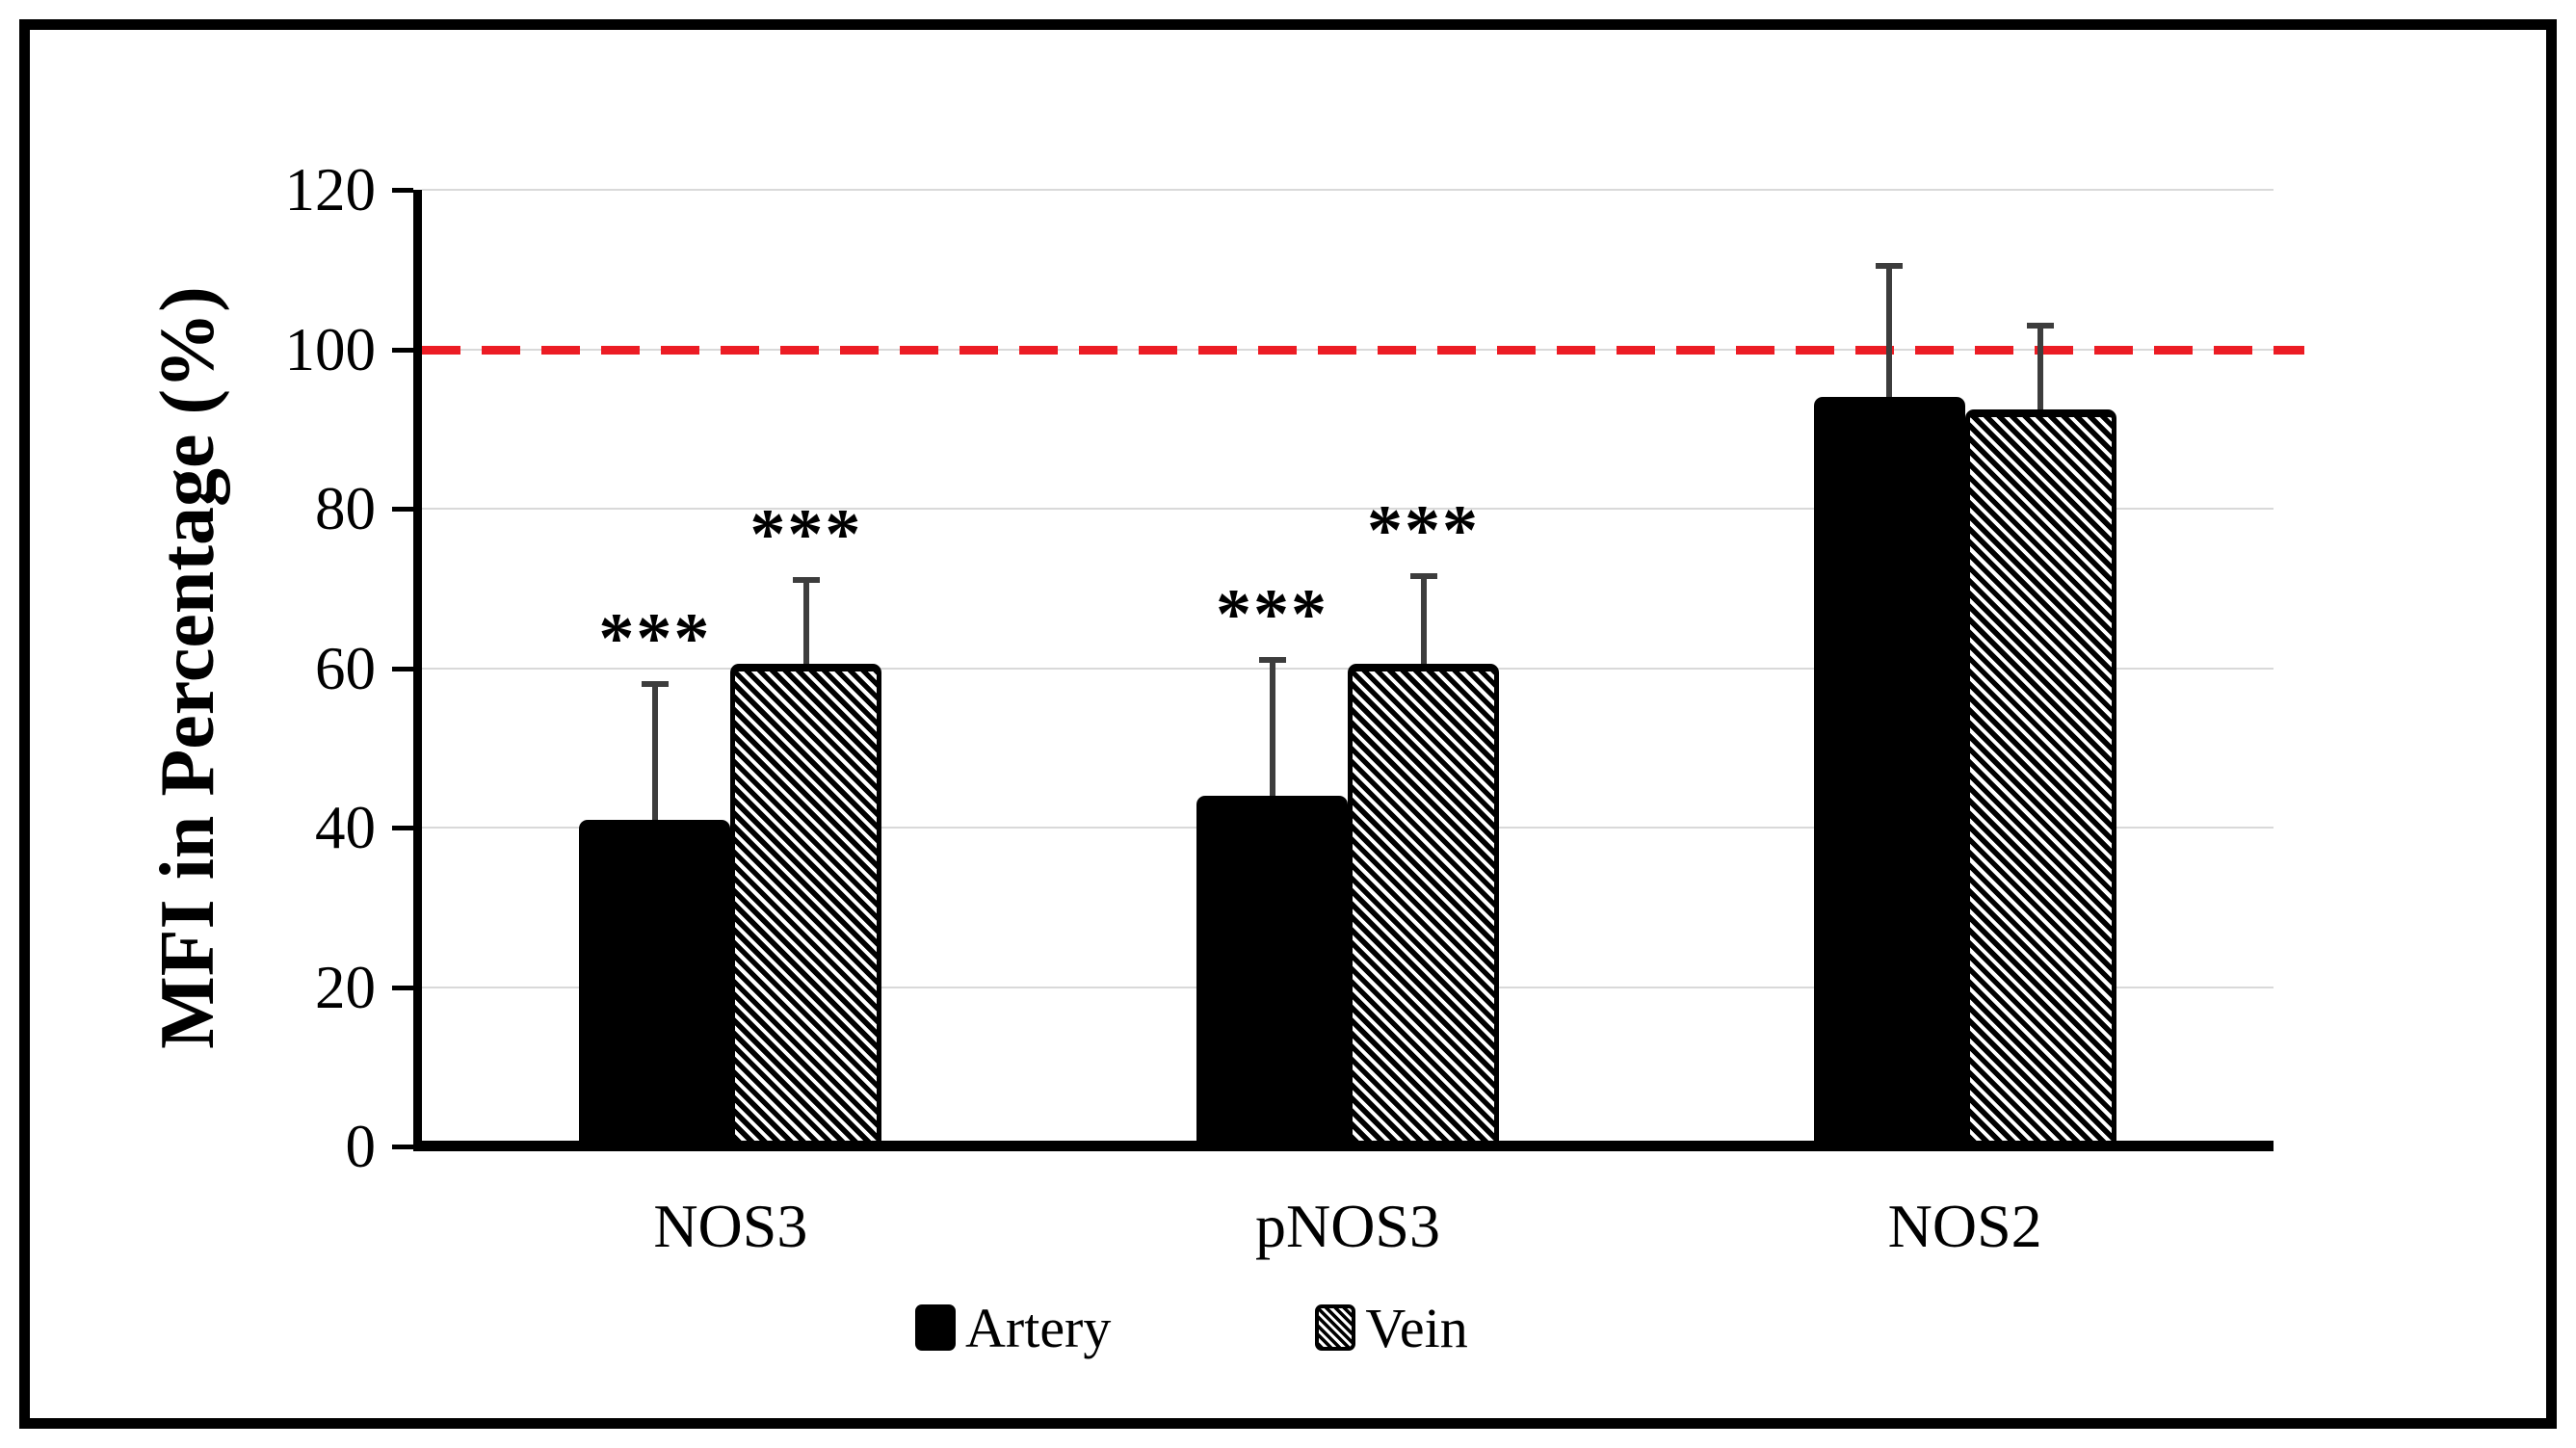 The width and height of the screenshot is (2576, 1448). Describe the element at coordinates (806, 905) in the screenshot. I see `bar-vein-nos3` at that location.